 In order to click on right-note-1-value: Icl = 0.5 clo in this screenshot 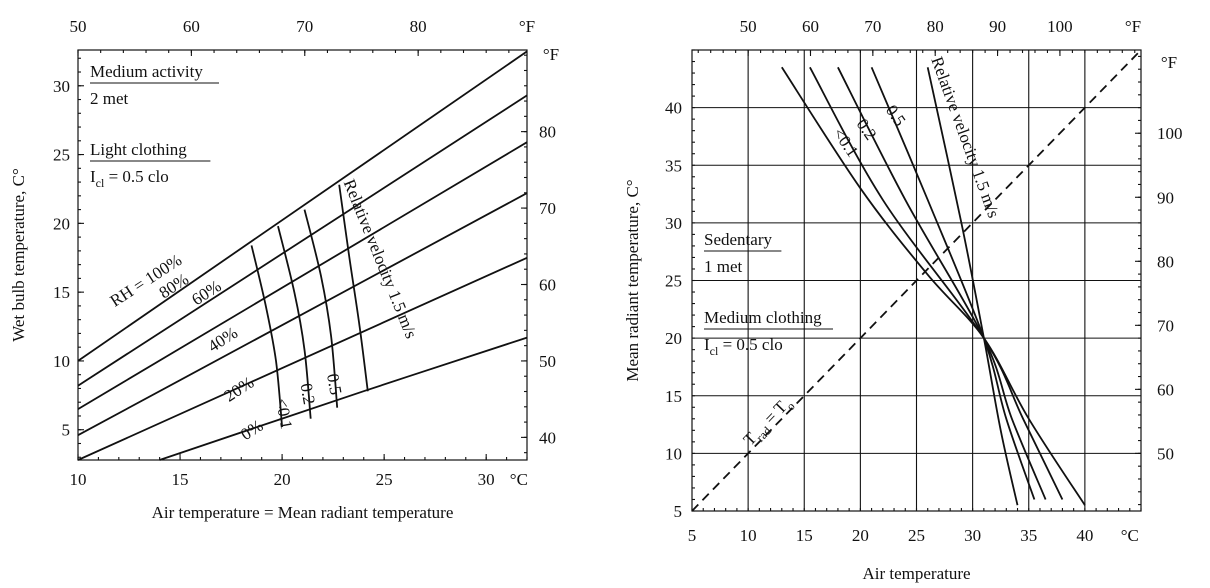, I will do `click(743, 346)`.